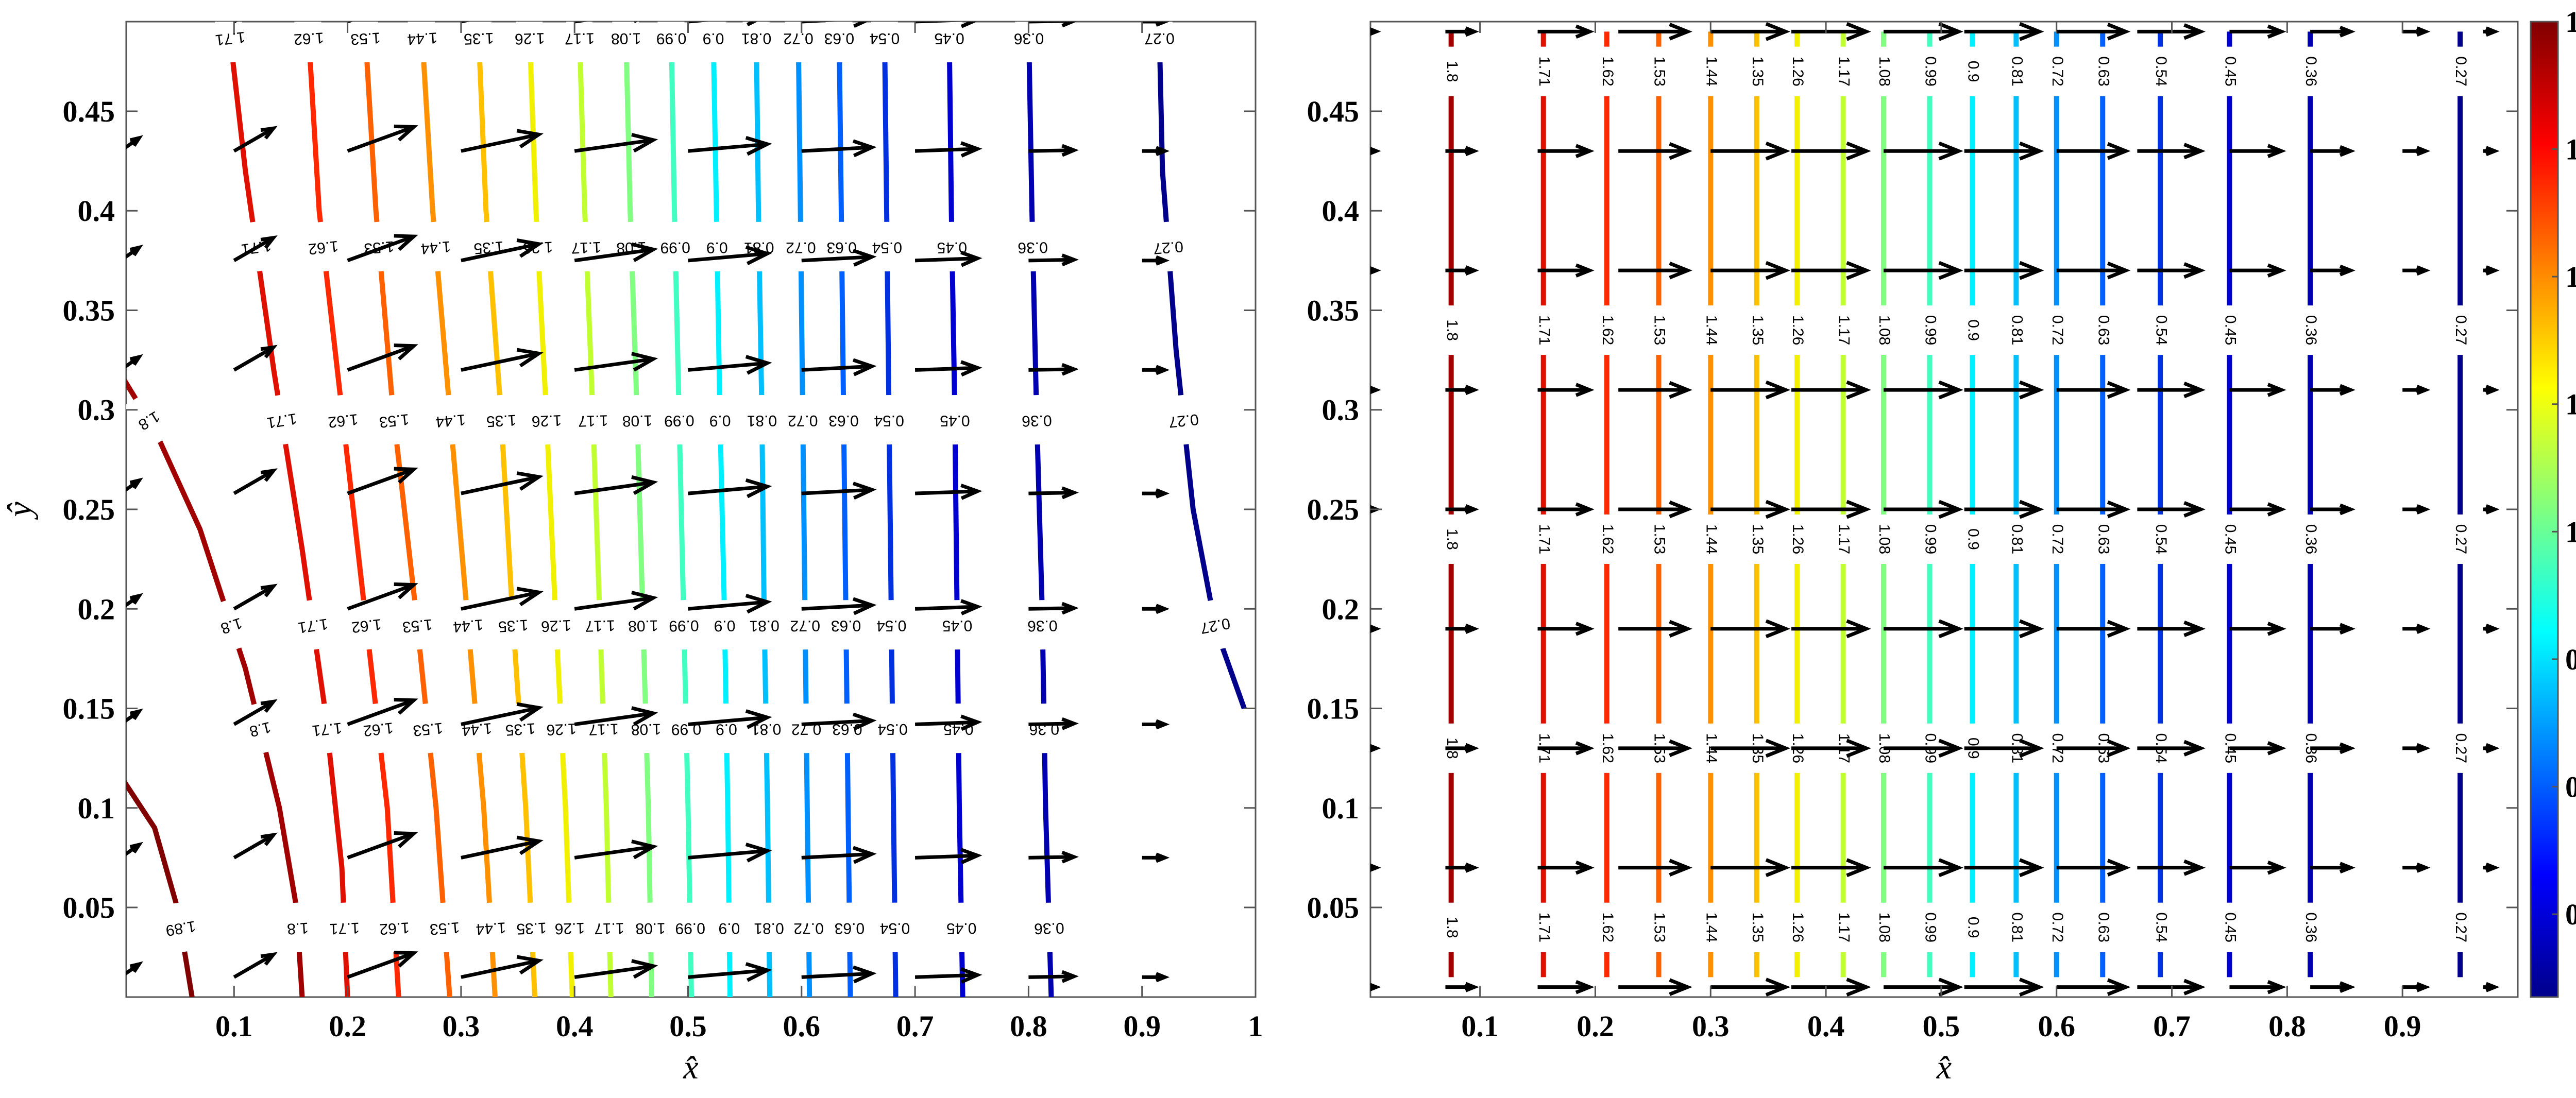  I want to click on contour-label-1.53: 1.53, so click(1659, 539).